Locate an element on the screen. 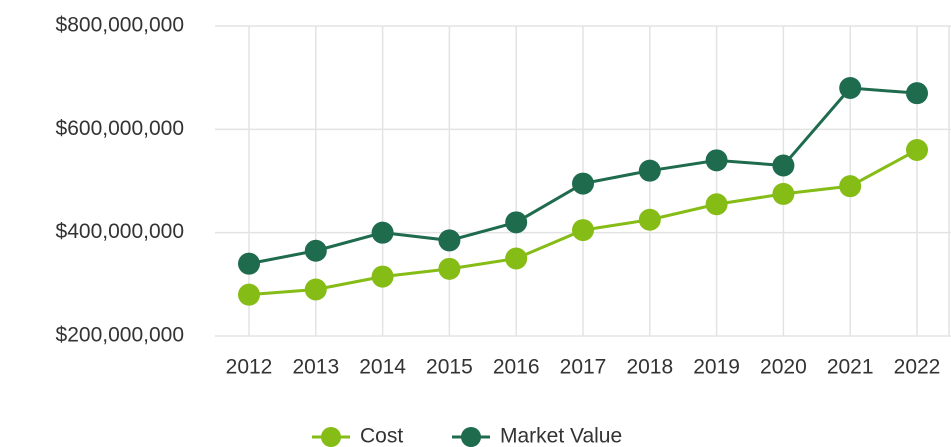  y-tick-label: $600,000,000 is located at coordinates (120, 128).